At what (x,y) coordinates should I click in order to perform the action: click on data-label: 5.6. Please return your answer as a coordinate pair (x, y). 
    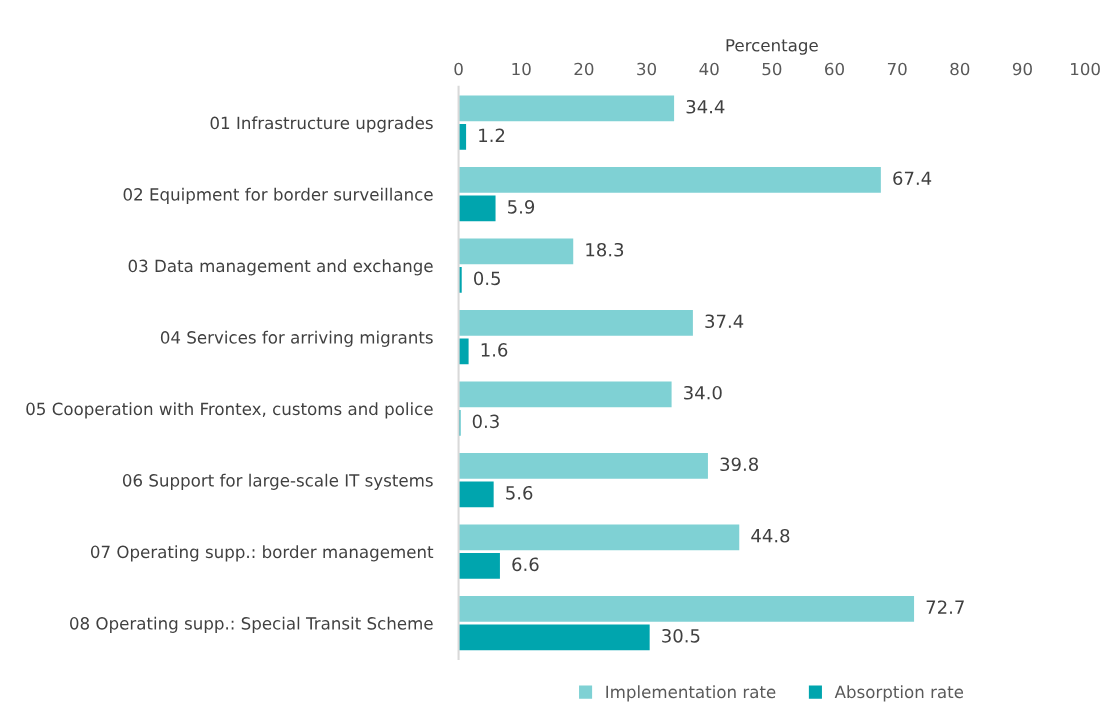
    Looking at the image, I should click on (519, 492).